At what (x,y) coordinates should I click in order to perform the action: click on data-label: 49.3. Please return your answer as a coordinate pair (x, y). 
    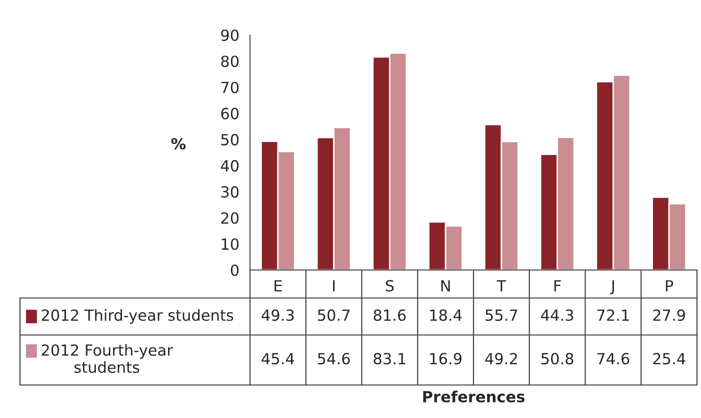
    Looking at the image, I should click on (278, 315).